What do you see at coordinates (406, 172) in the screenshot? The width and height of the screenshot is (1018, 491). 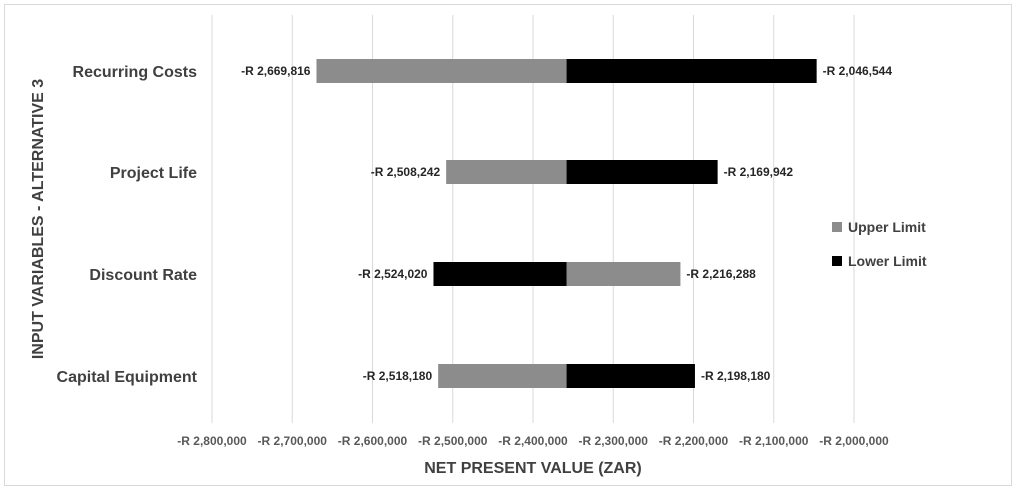 I see `data-label: -R 2,508,242` at bounding box center [406, 172].